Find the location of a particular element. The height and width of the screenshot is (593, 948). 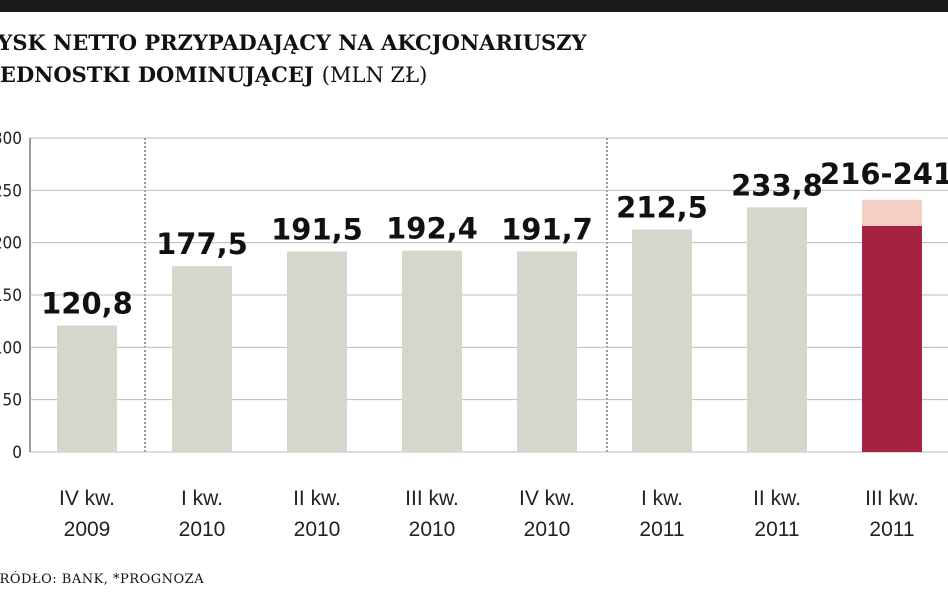

chart-title: JEDNOSTKI DOMINUJĄCEJ (MLN ZŁ) is located at coordinates (213, 74).